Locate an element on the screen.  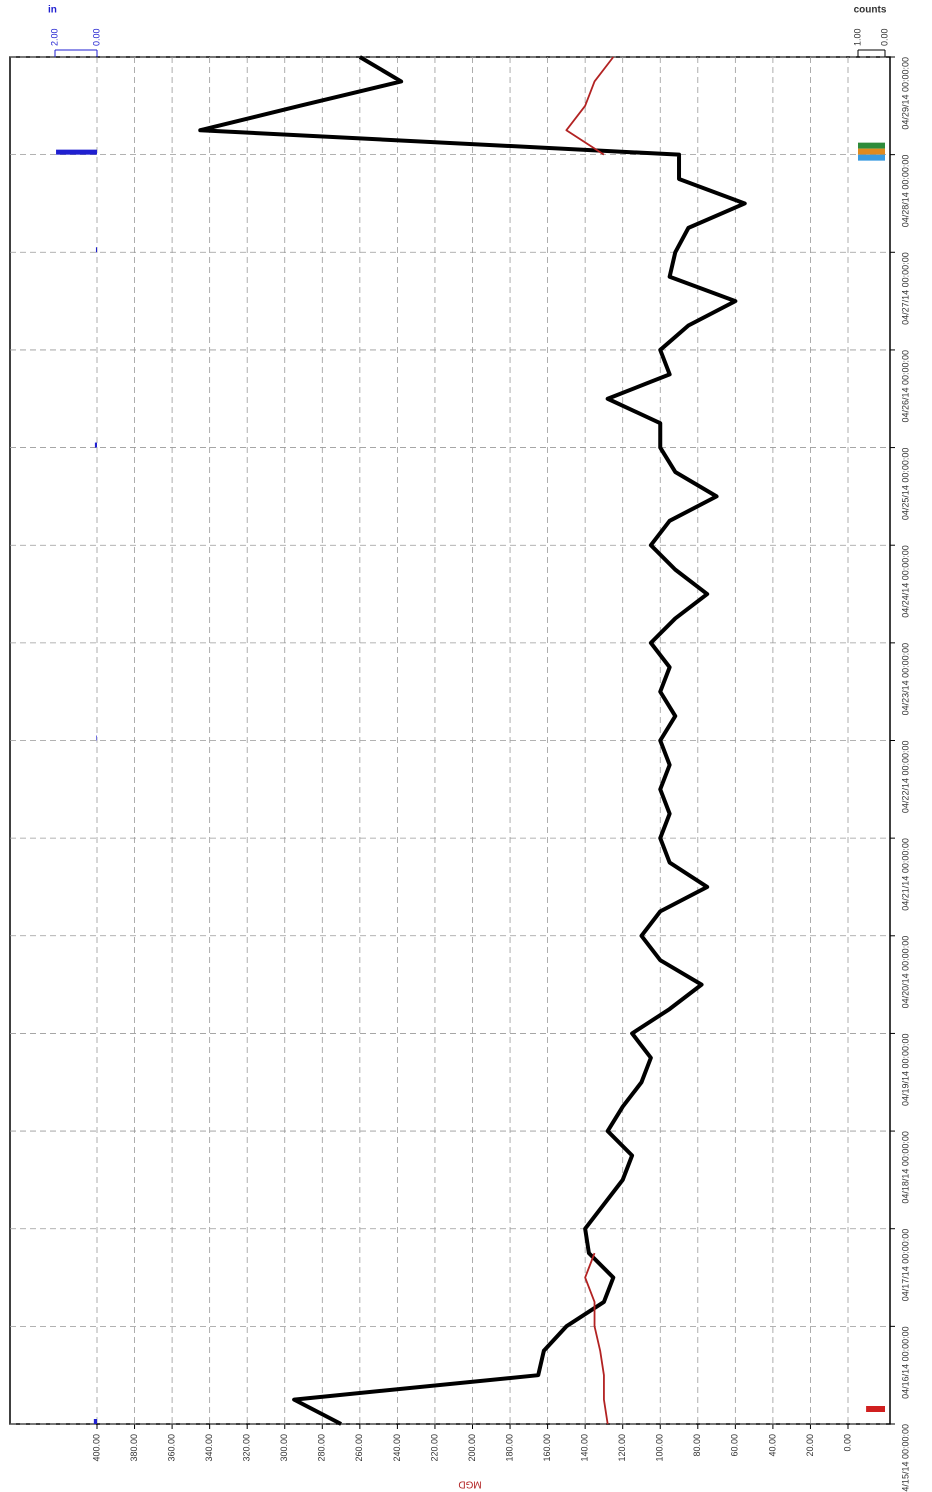
x-tick-label: 04/21/14 00:00:00 is located at coordinates (905, 874).